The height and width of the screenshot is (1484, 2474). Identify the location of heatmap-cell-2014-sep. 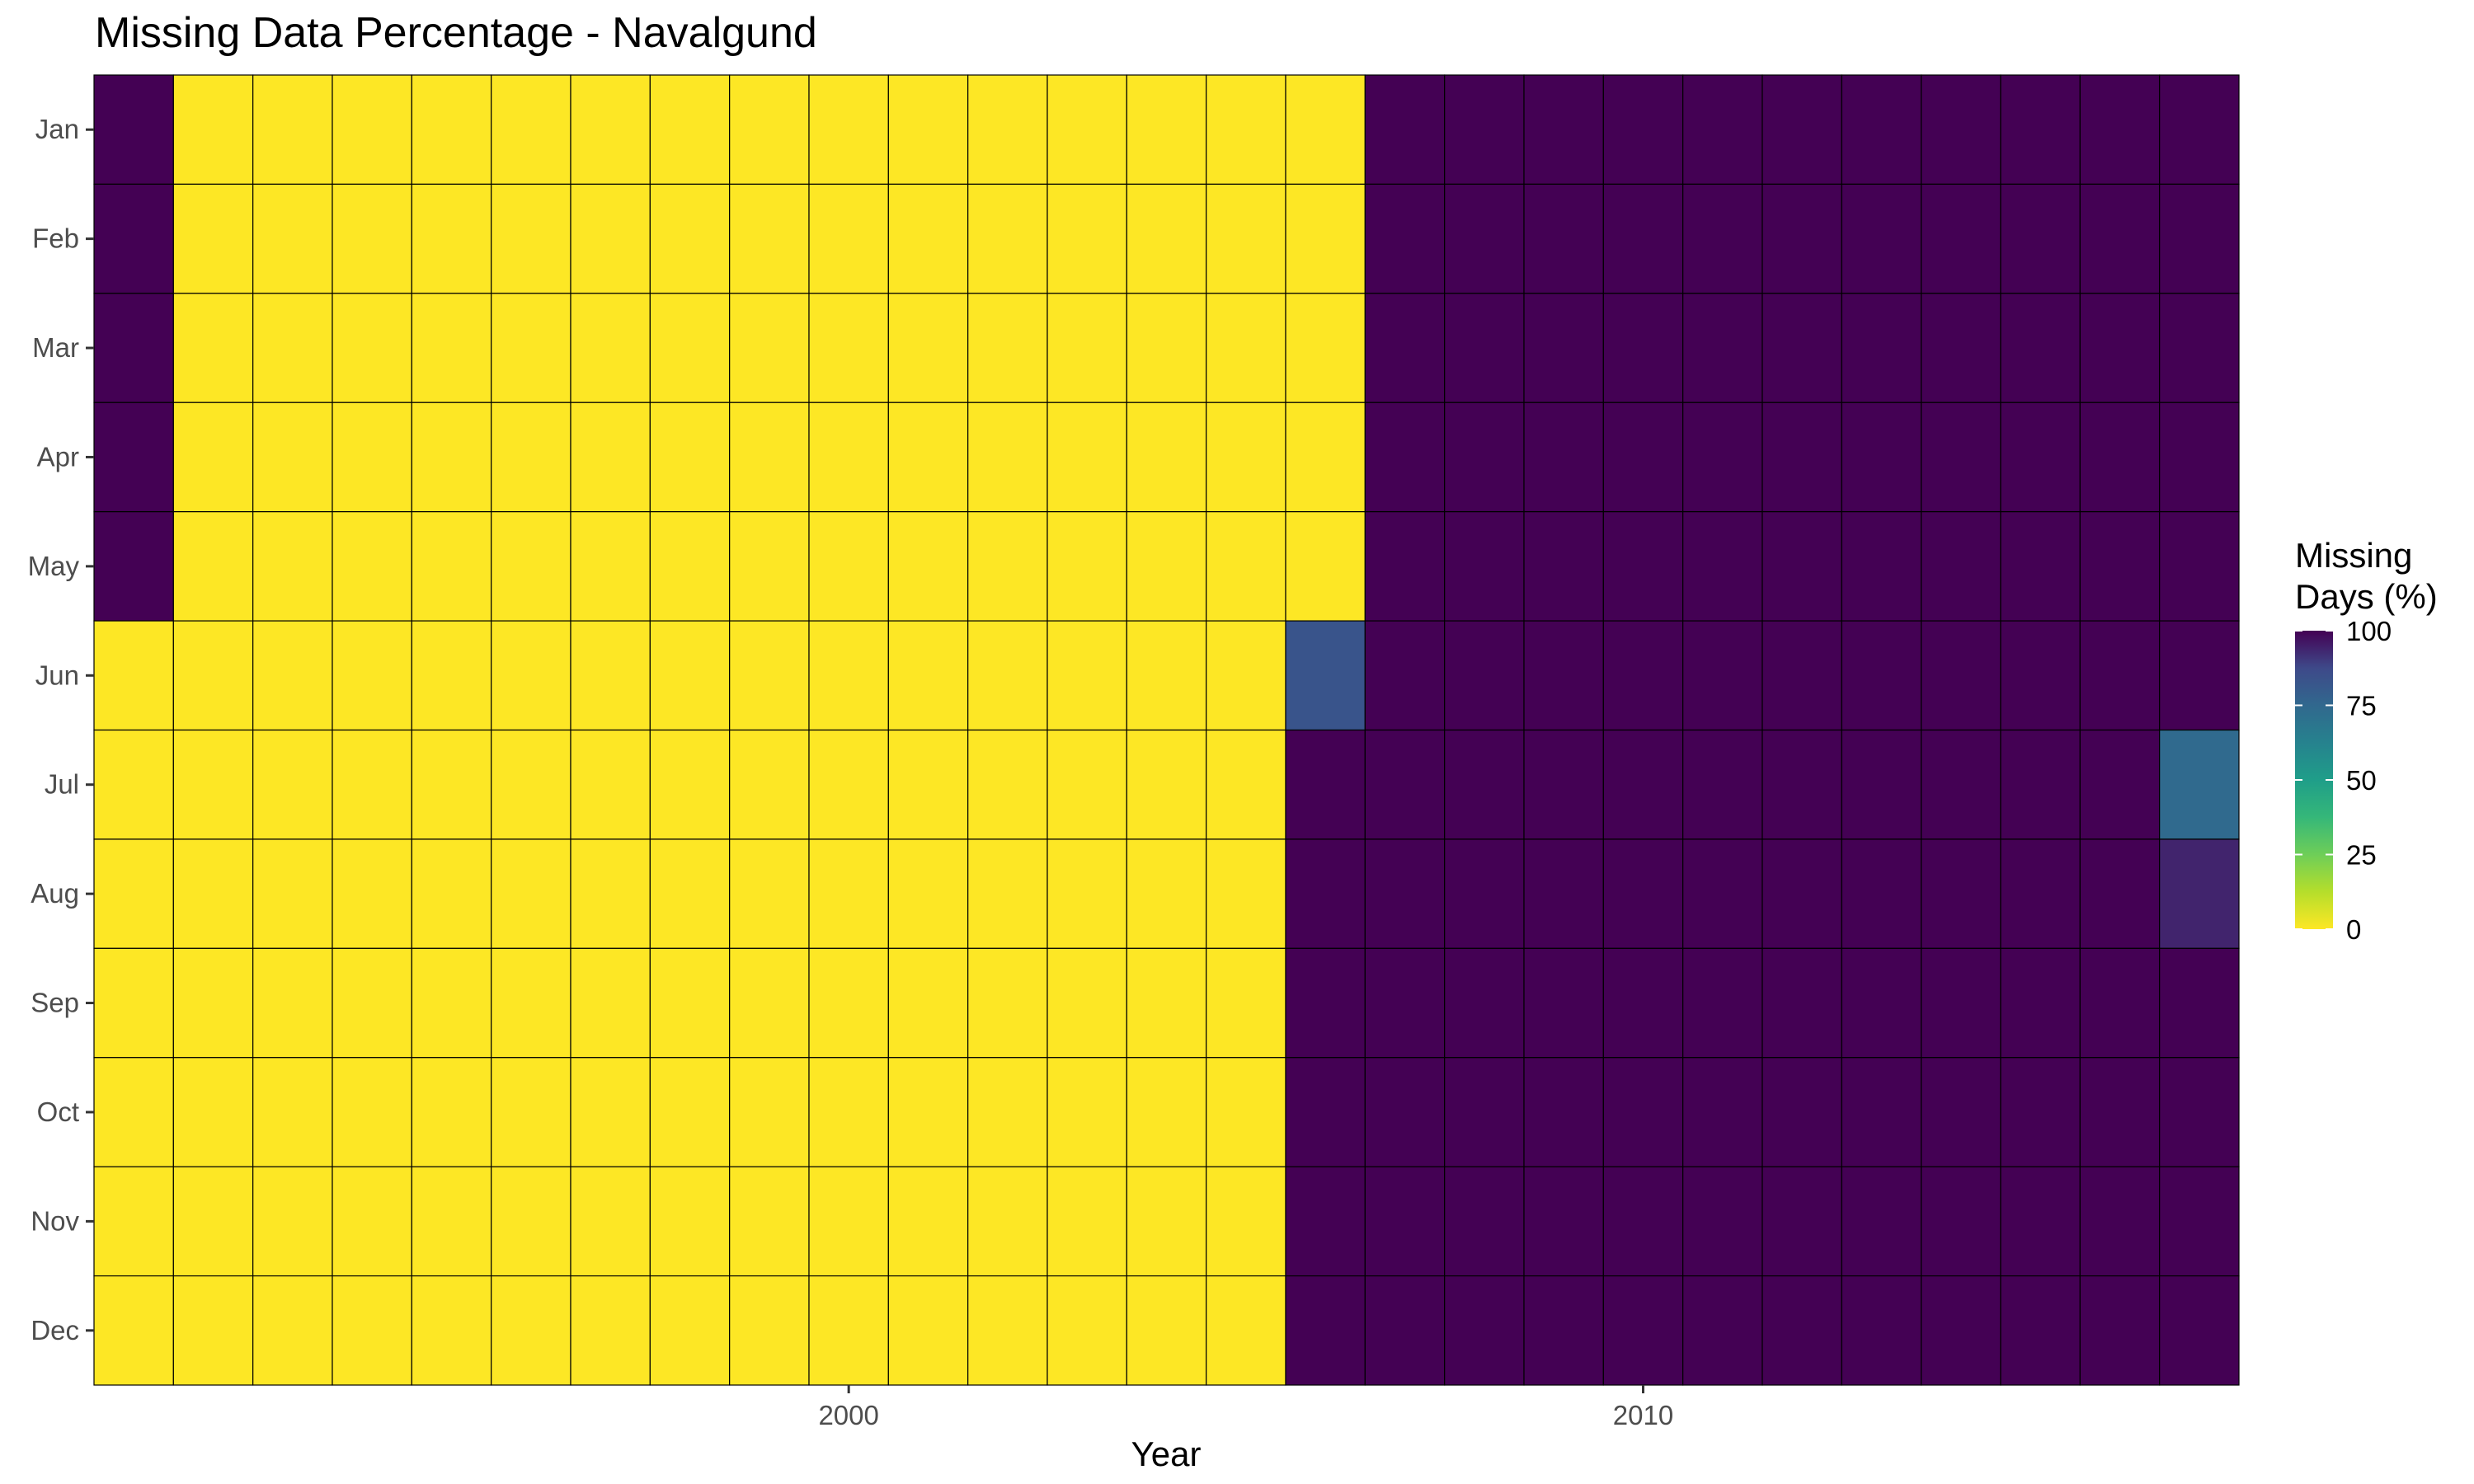
(1961, 1003).